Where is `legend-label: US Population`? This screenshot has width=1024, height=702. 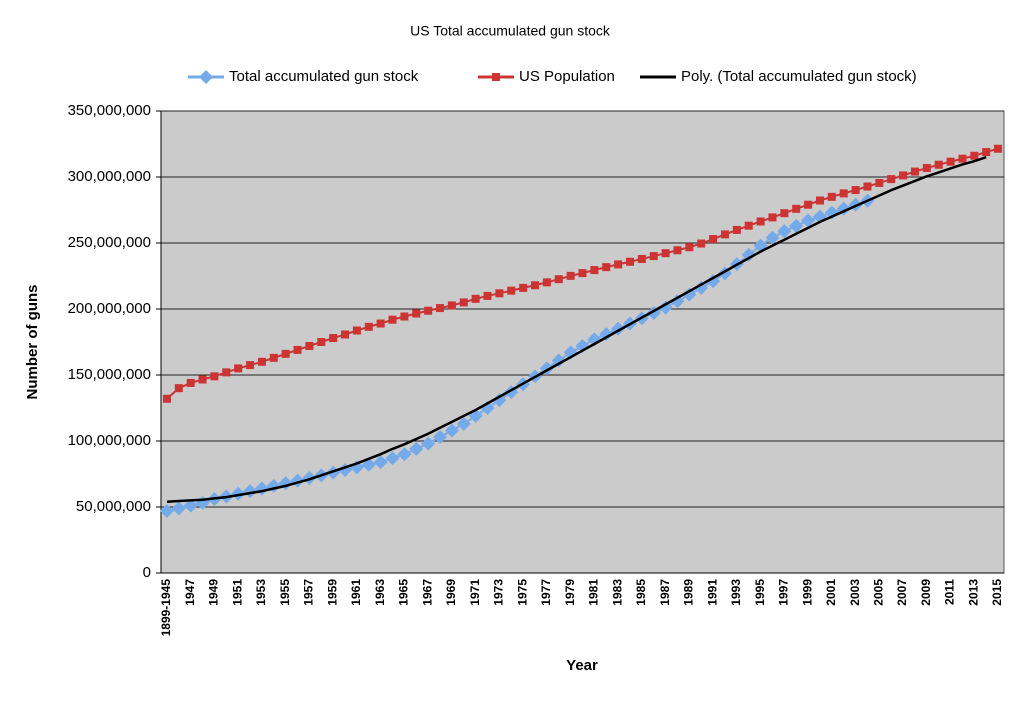
legend-label: US Population is located at coordinates (567, 76).